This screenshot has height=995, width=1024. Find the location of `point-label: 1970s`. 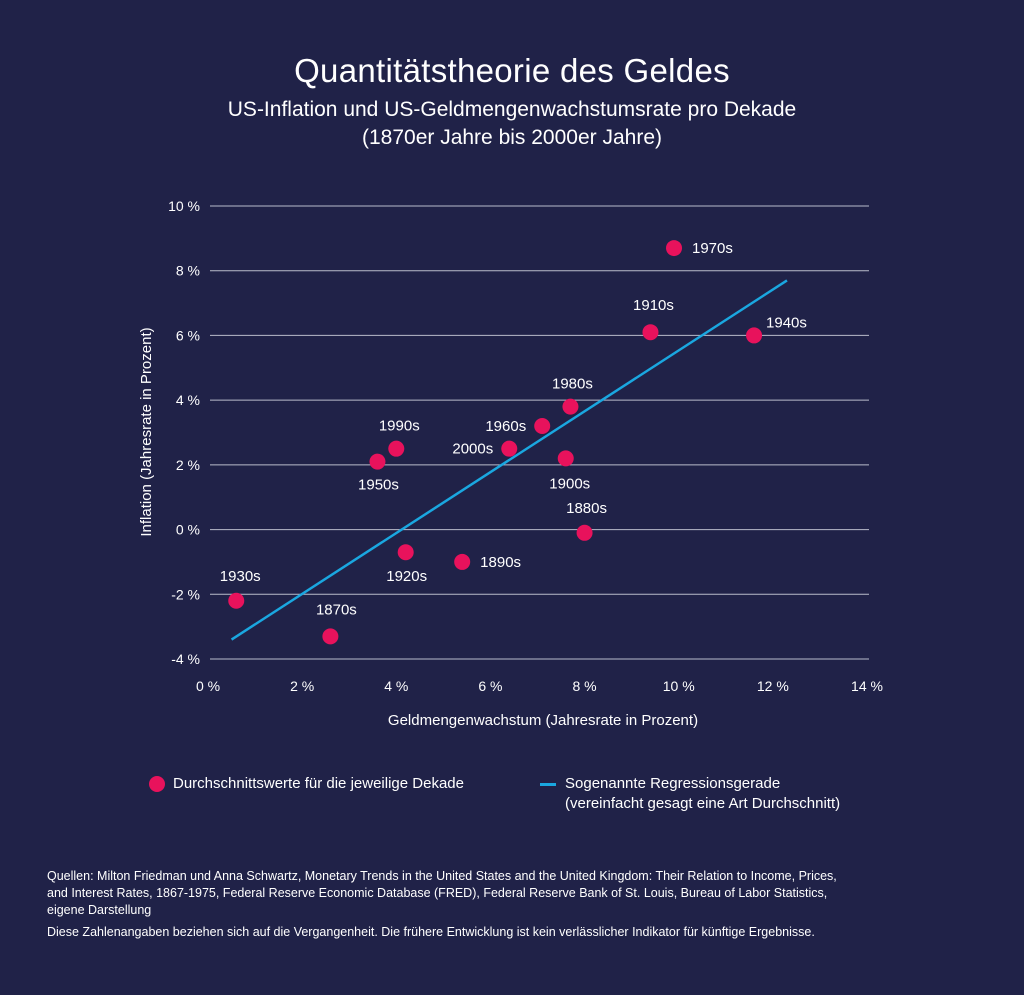

point-label: 1970s is located at coordinates (712, 248).